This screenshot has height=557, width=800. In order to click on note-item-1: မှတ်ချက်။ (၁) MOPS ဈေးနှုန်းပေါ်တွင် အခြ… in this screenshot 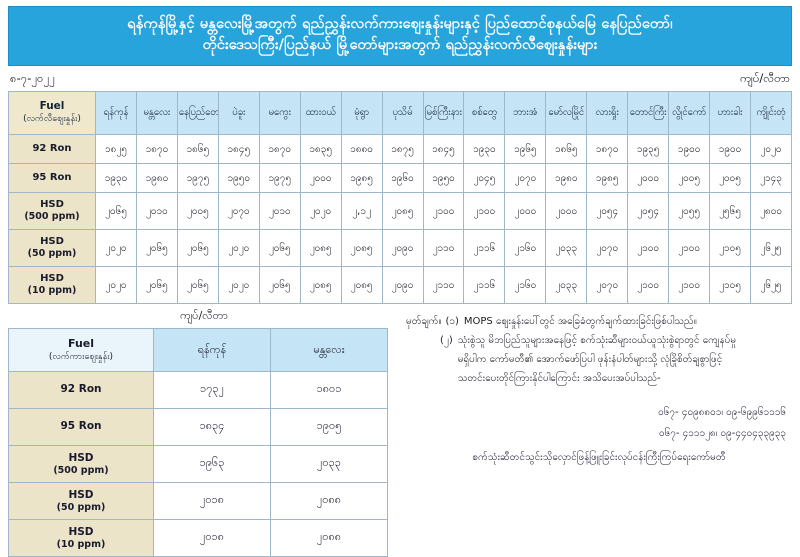, I will do `click(599, 321)`.